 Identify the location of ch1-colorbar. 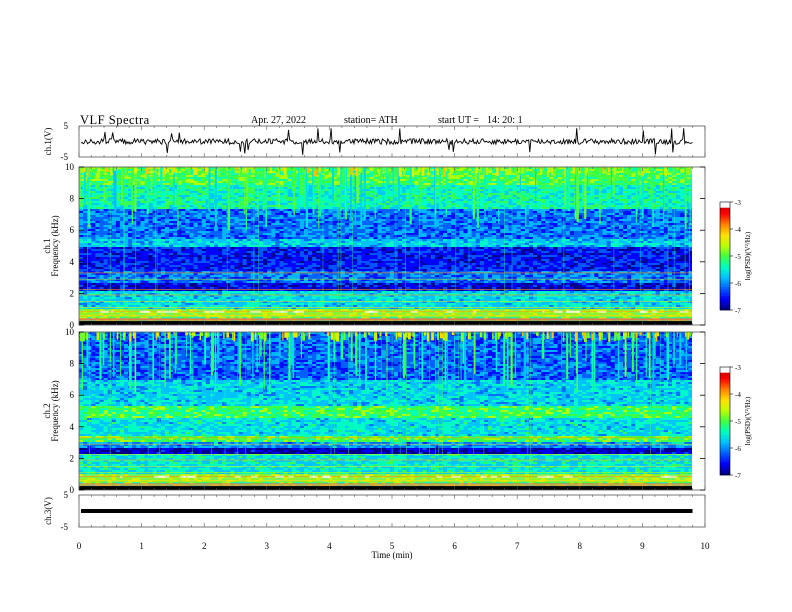
(725, 256).